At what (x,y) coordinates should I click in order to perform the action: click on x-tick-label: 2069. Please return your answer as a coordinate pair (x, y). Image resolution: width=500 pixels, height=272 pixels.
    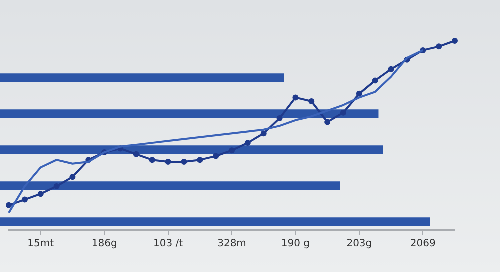
    Looking at the image, I should click on (423, 244).